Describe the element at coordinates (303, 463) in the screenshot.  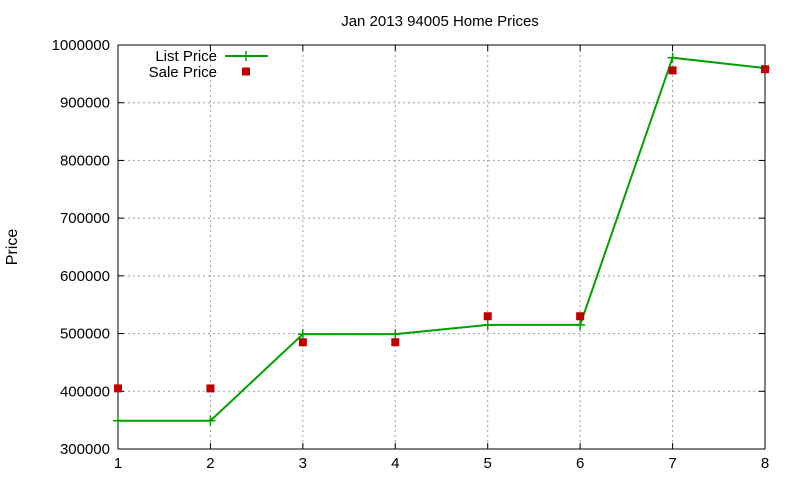
I see `x-tick-label: 3` at that location.